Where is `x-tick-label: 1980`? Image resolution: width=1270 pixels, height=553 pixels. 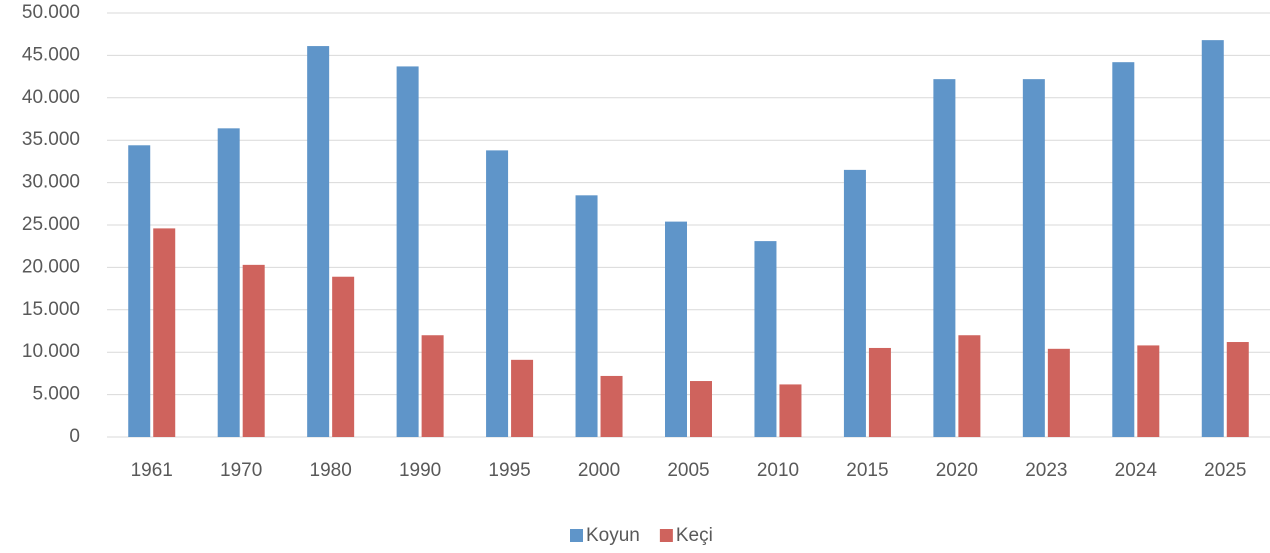 x-tick-label: 1980 is located at coordinates (331, 470).